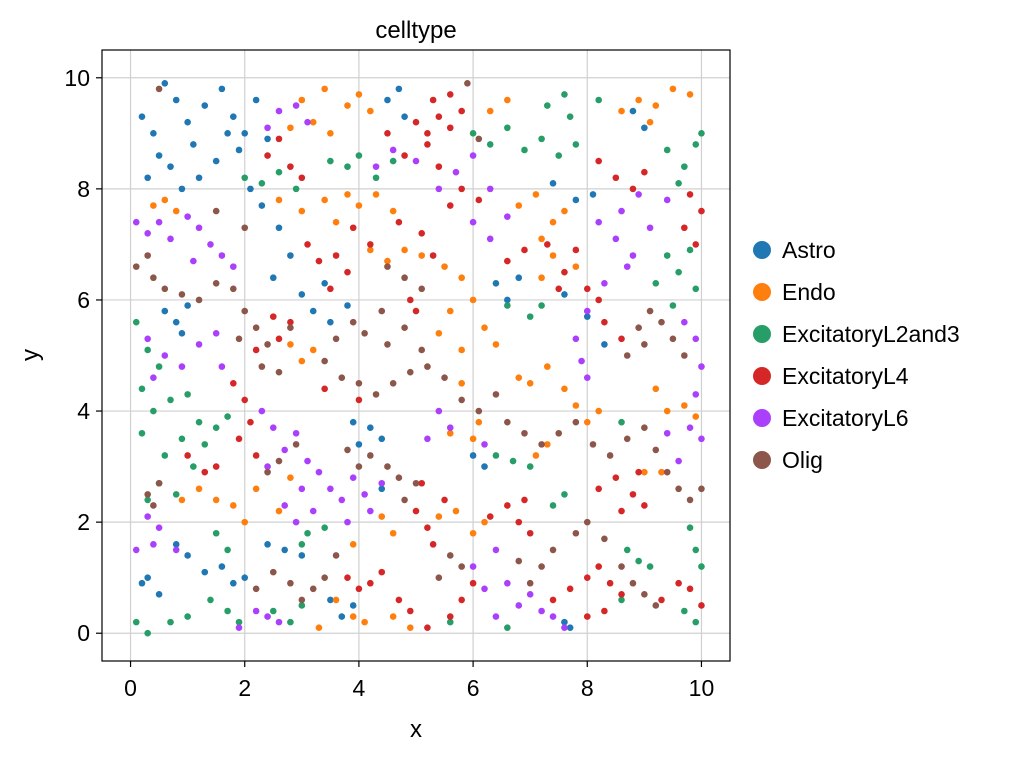  Describe the element at coordinates (83, 522) in the screenshot. I see `y-tick-label: 2` at that location.